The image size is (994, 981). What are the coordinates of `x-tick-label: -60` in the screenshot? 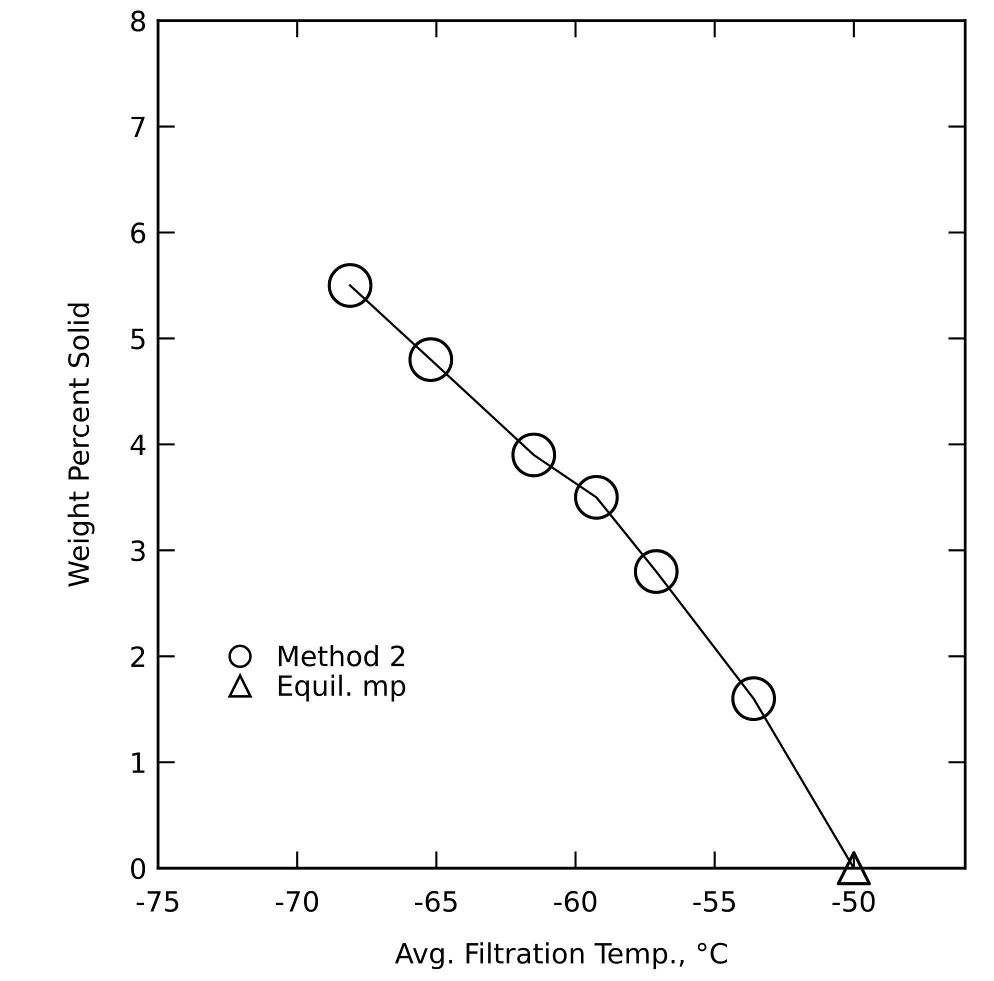 It's located at (575, 901).